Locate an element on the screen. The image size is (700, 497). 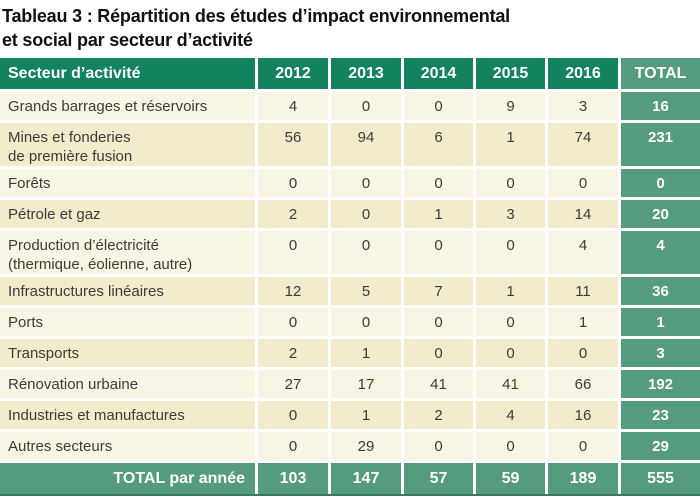
table-row: Ports 0 0 0 0 1 1 is located at coordinates (350, 323).